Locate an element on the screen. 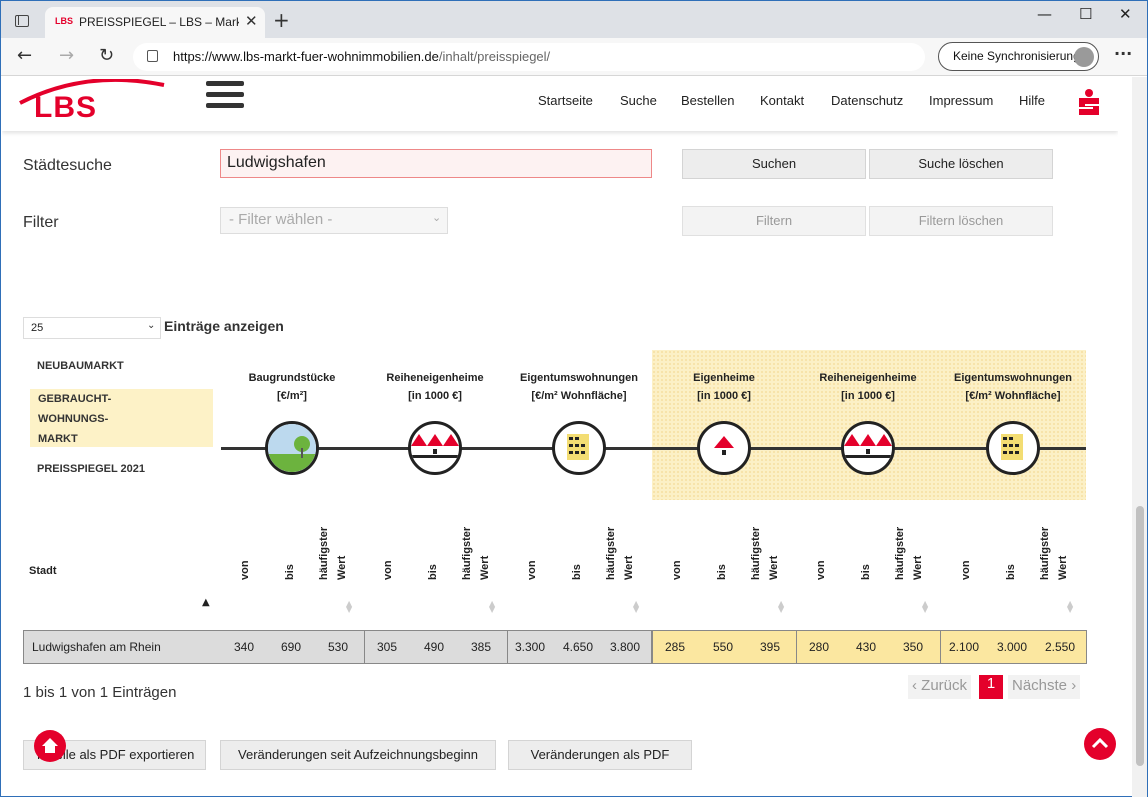  logo-arc-icon is located at coordinates (92, 92).